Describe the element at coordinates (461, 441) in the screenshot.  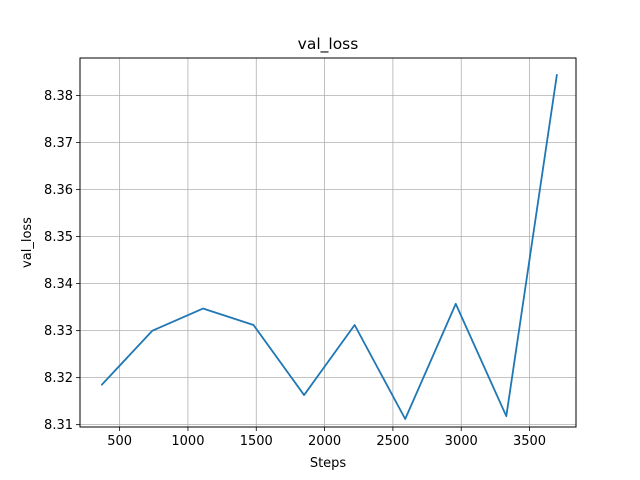
I see `x-tick-label: 3000` at that location.